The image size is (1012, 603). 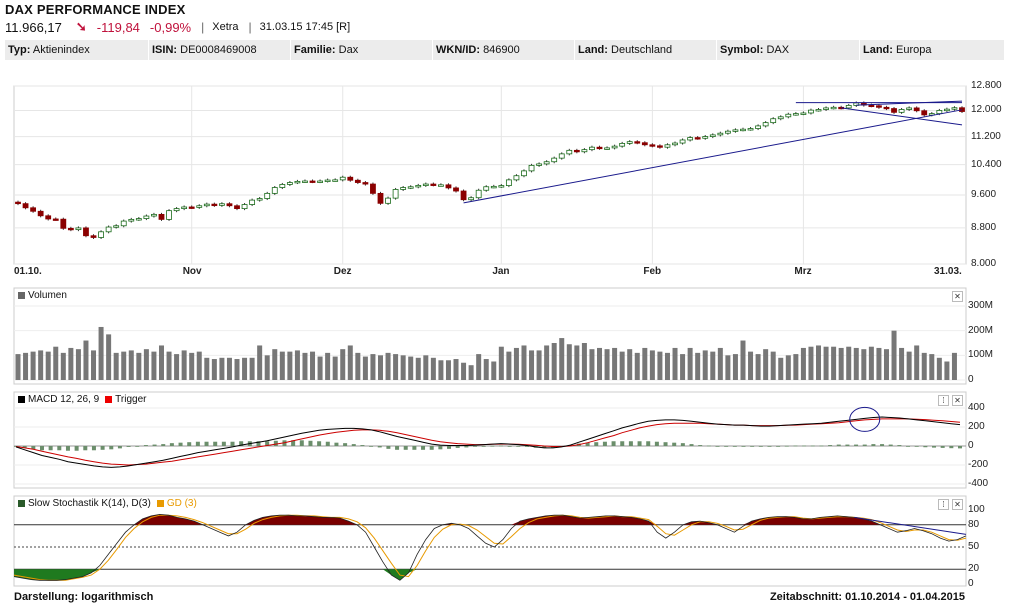 What do you see at coordinates (957, 400) in the screenshot?
I see `macd-close-icon: ✕` at bounding box center [957, 400].